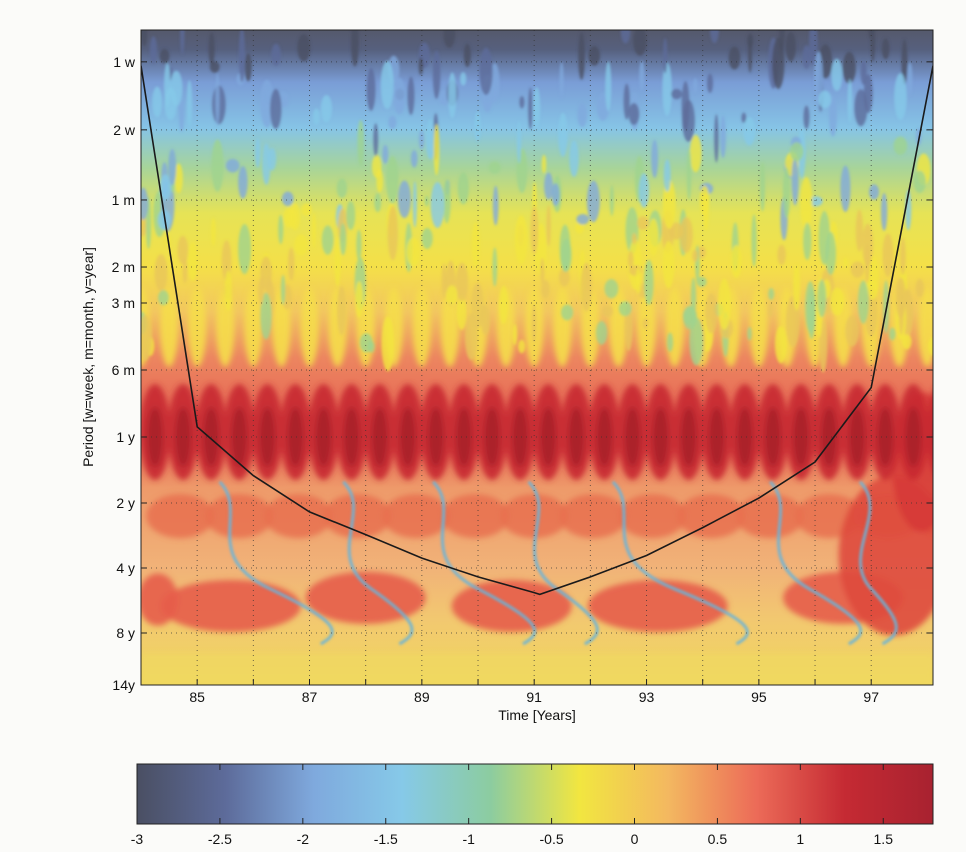  What do you see at coordinates (125, 503) in the screenshot?
I see `y-tick-label: 2 y` at bounding box center [125, 503].